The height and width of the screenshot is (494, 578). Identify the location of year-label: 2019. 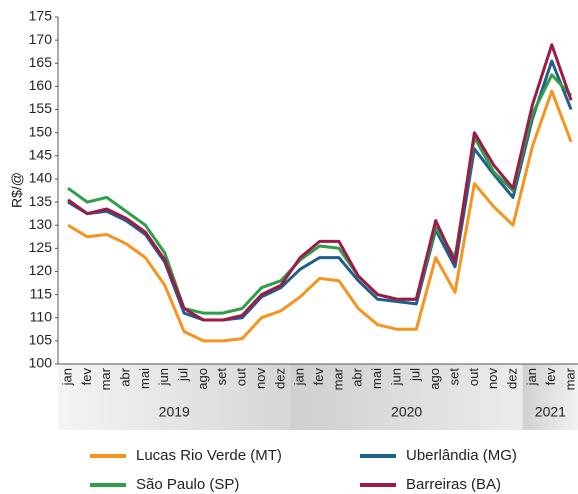
(174, 412).